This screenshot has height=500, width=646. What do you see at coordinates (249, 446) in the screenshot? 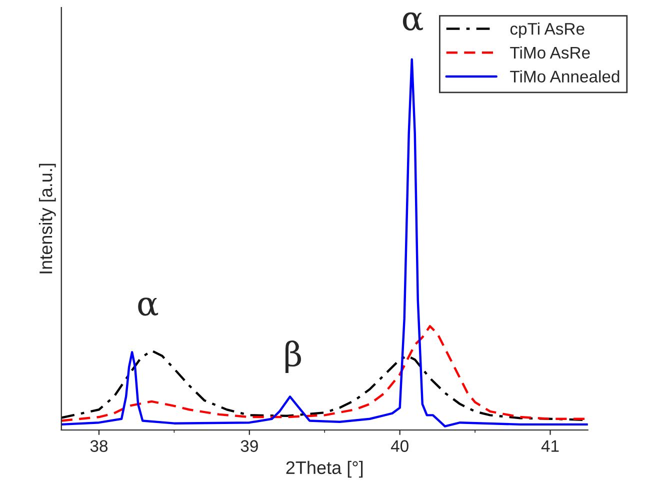
I see `x-tick-label: 39` at bounding box center [249, 446].